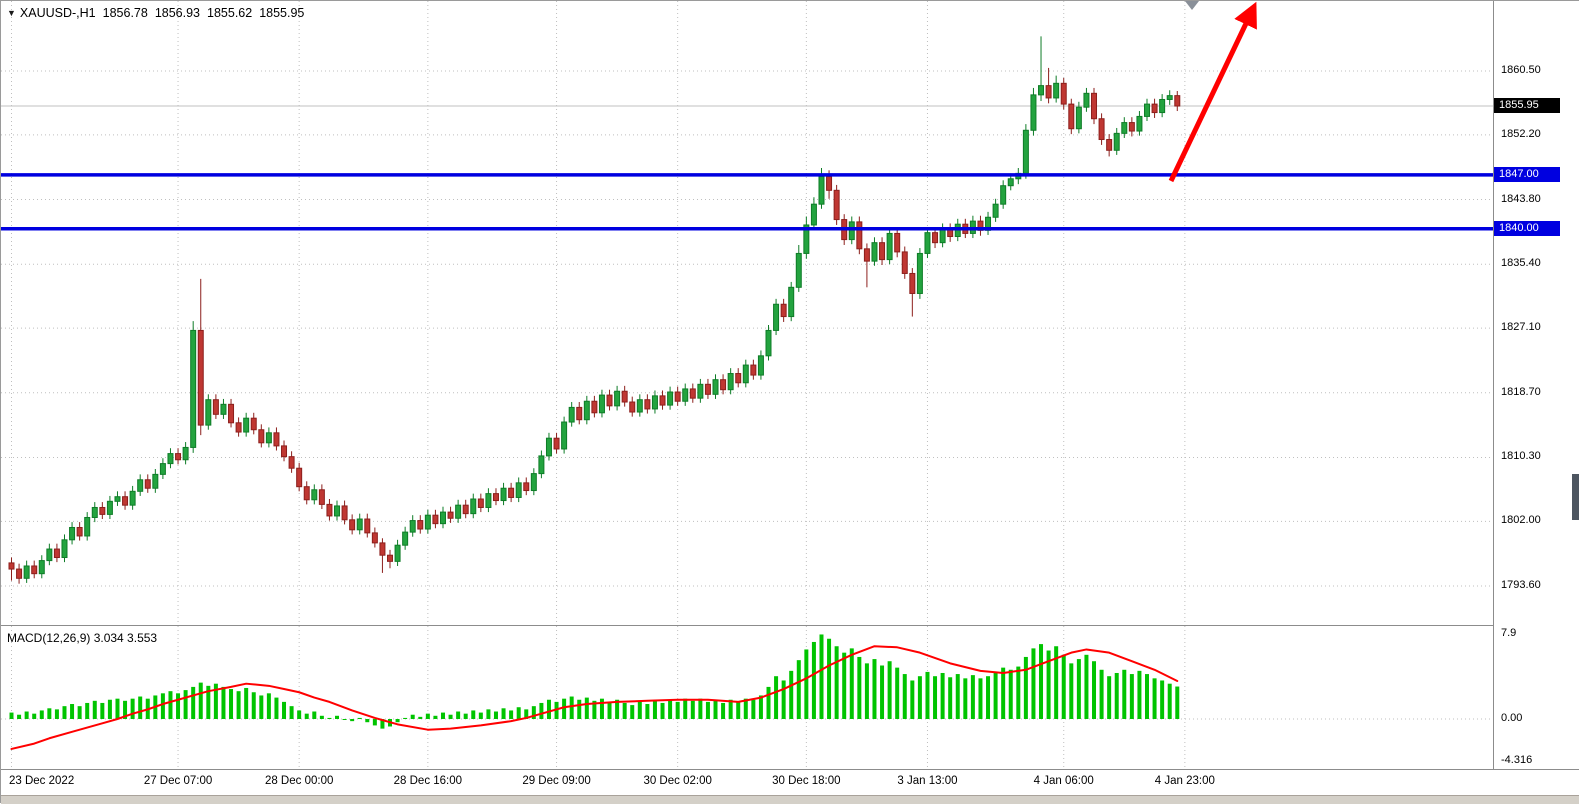 This screenshot has height=804, width=1579. I want to click on time-axis-label: 4 Jan 06:00, so click(1063, 781).